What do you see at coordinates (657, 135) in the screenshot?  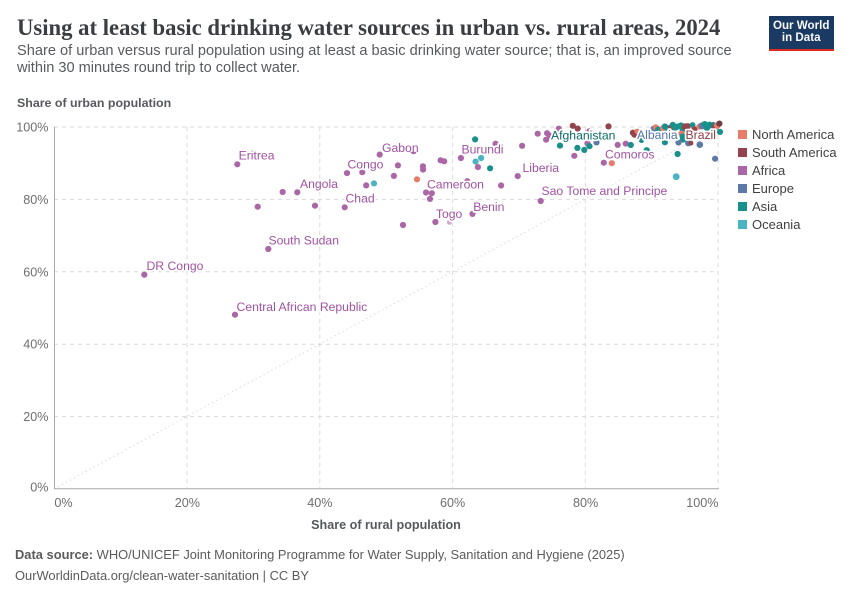 I see `svg-text: Albania` at bounding box center [657, 135].